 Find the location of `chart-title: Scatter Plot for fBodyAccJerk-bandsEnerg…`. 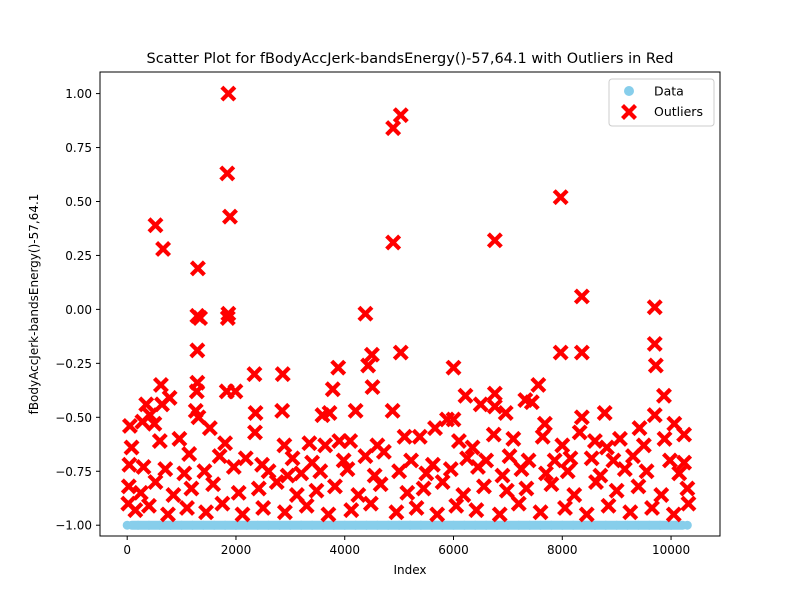

chart-title: Scatter Plot for fBodyAccJerk-bandsEnerg… is located at coordinates (410, 59).